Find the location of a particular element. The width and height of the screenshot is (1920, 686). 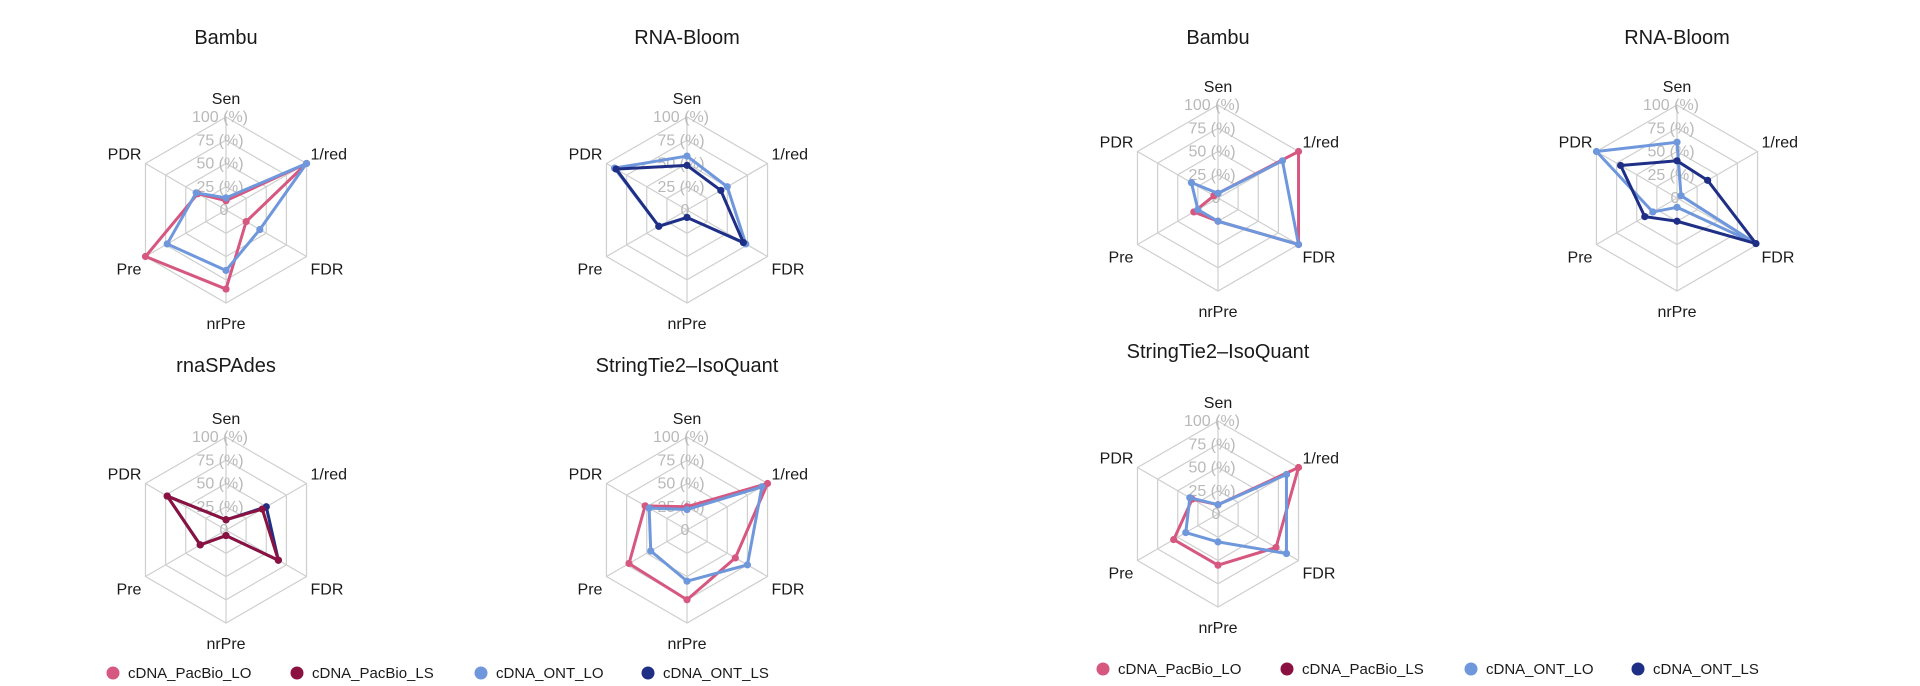

legend-label: cDNA_PacBio_LO is located at coordinates (189, 673).